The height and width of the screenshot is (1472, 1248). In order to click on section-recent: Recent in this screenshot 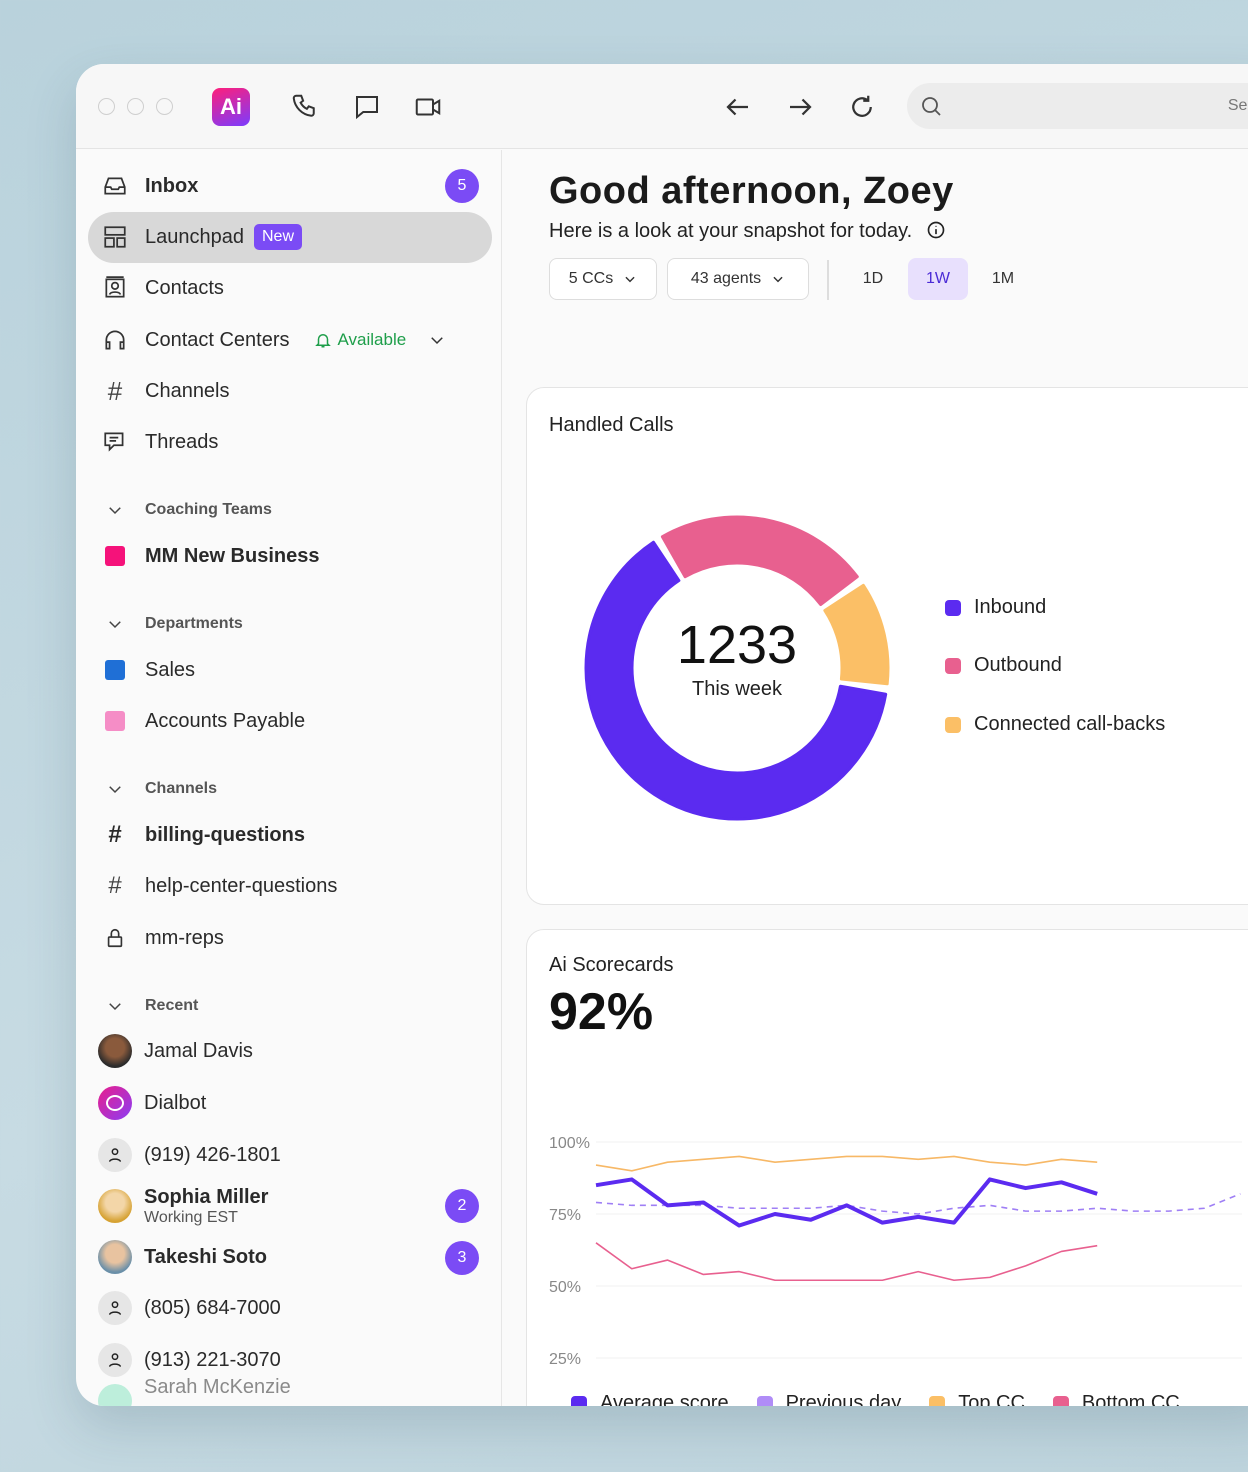, I will do `click(149, 1006)`.